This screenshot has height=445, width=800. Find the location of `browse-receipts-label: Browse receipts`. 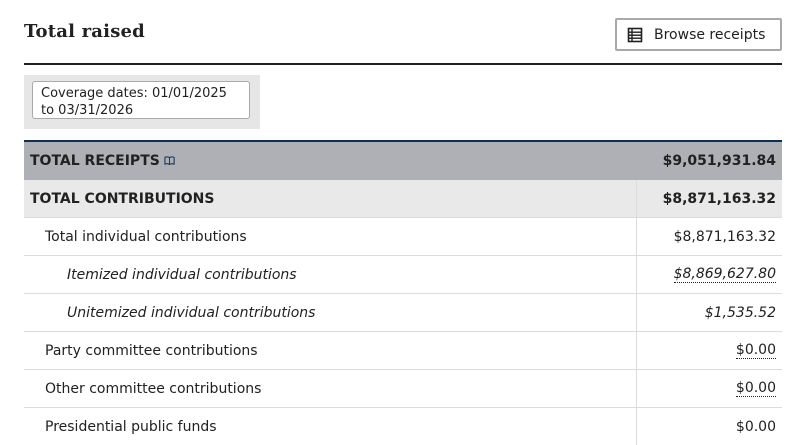

browse-receipts-label: Browse receipts is located at coordinates (710, 34).